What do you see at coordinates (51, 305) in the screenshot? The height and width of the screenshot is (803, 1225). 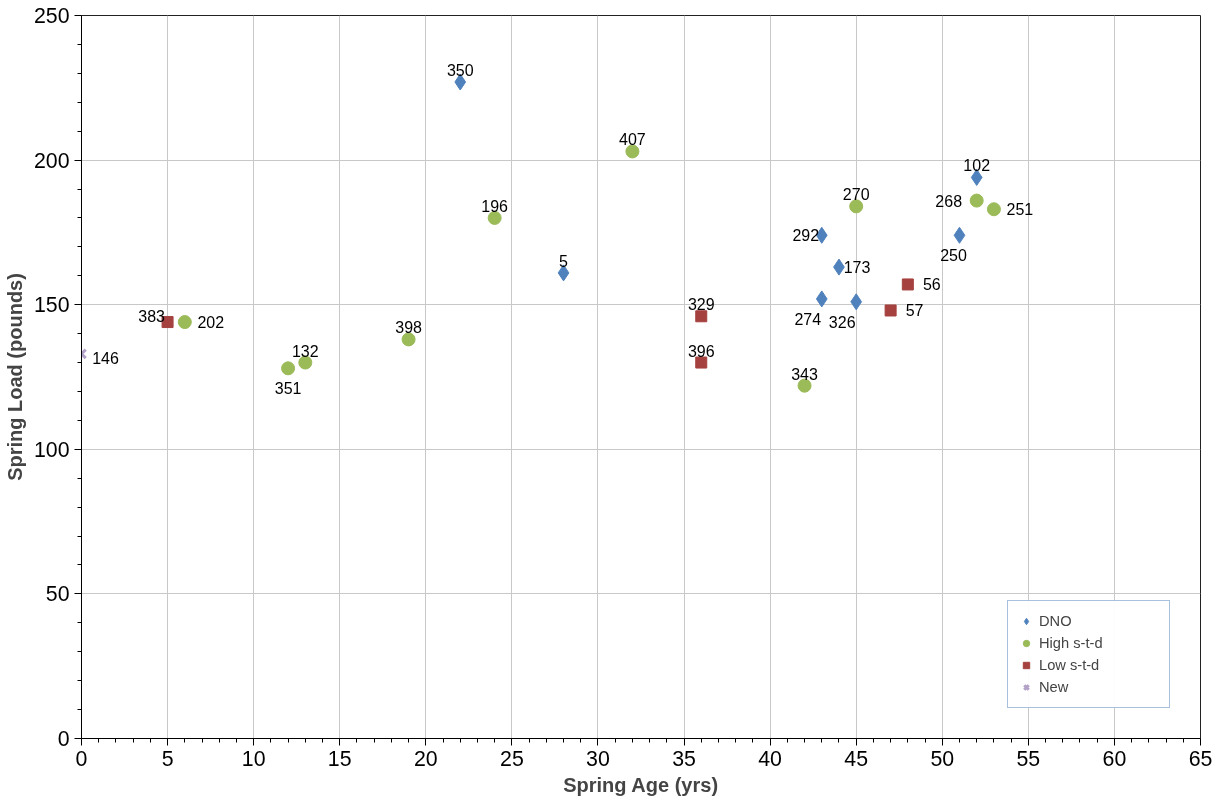 I see `y-tick-label: 150` at bounding box center [51, 305].